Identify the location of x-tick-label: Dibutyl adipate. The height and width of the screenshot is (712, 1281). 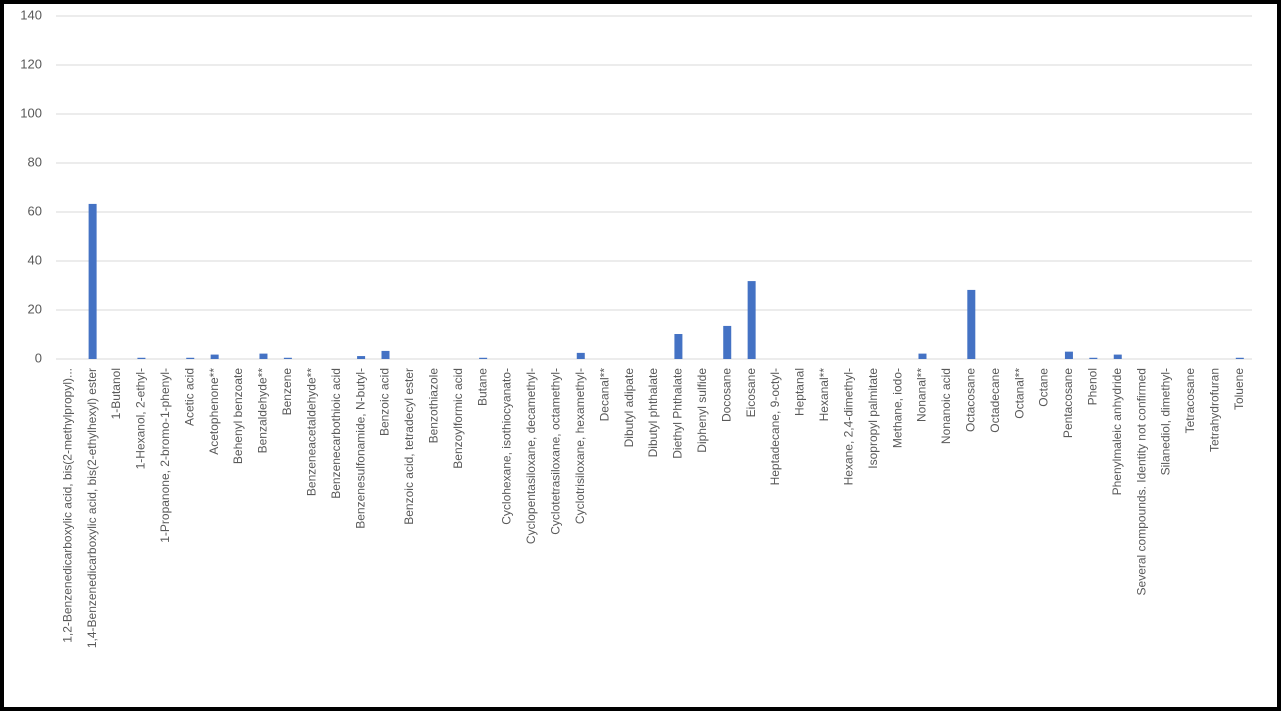
(629, 408).